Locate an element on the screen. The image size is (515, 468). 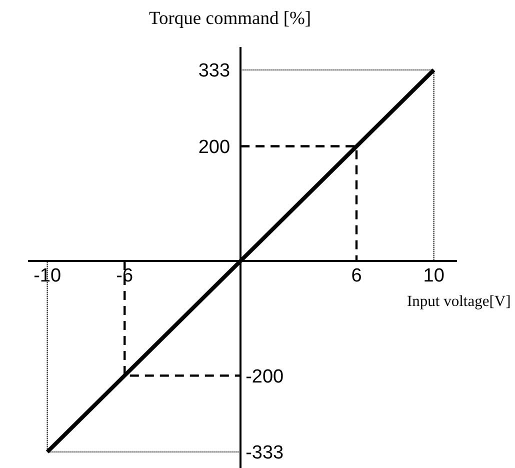
x-tick-label: 10 is located at coordinates (433, 275).